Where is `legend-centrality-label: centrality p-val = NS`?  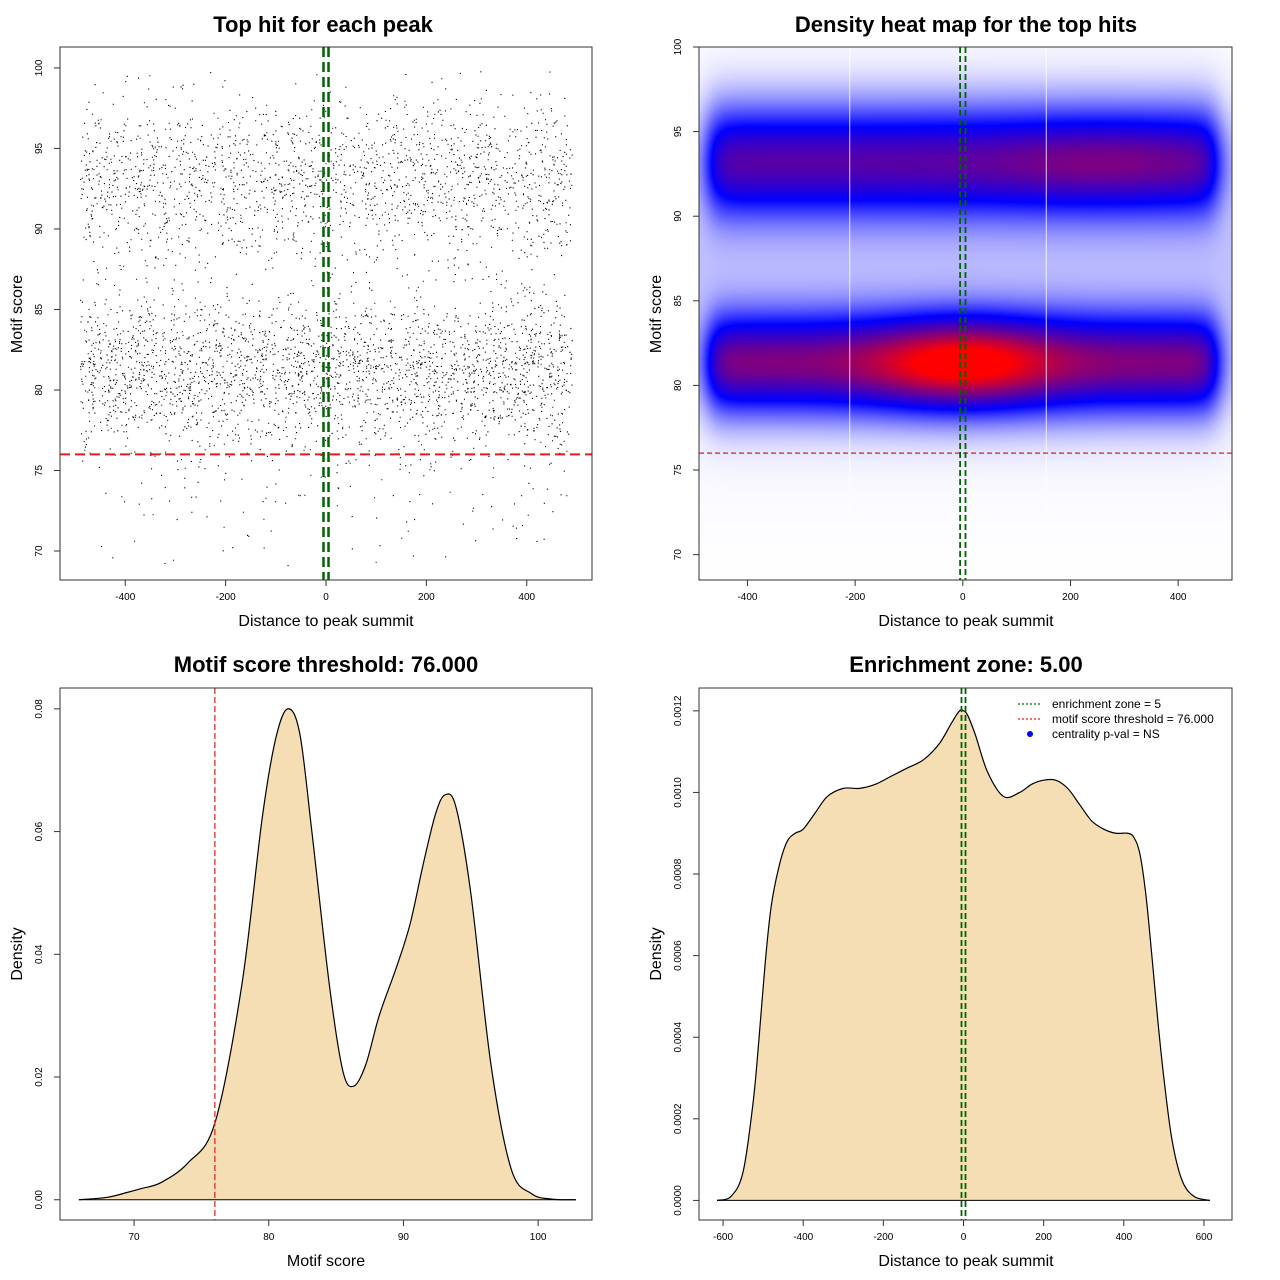
legend-centrality-label: centrality p-val = NS is located at coordinates (1106, 734).